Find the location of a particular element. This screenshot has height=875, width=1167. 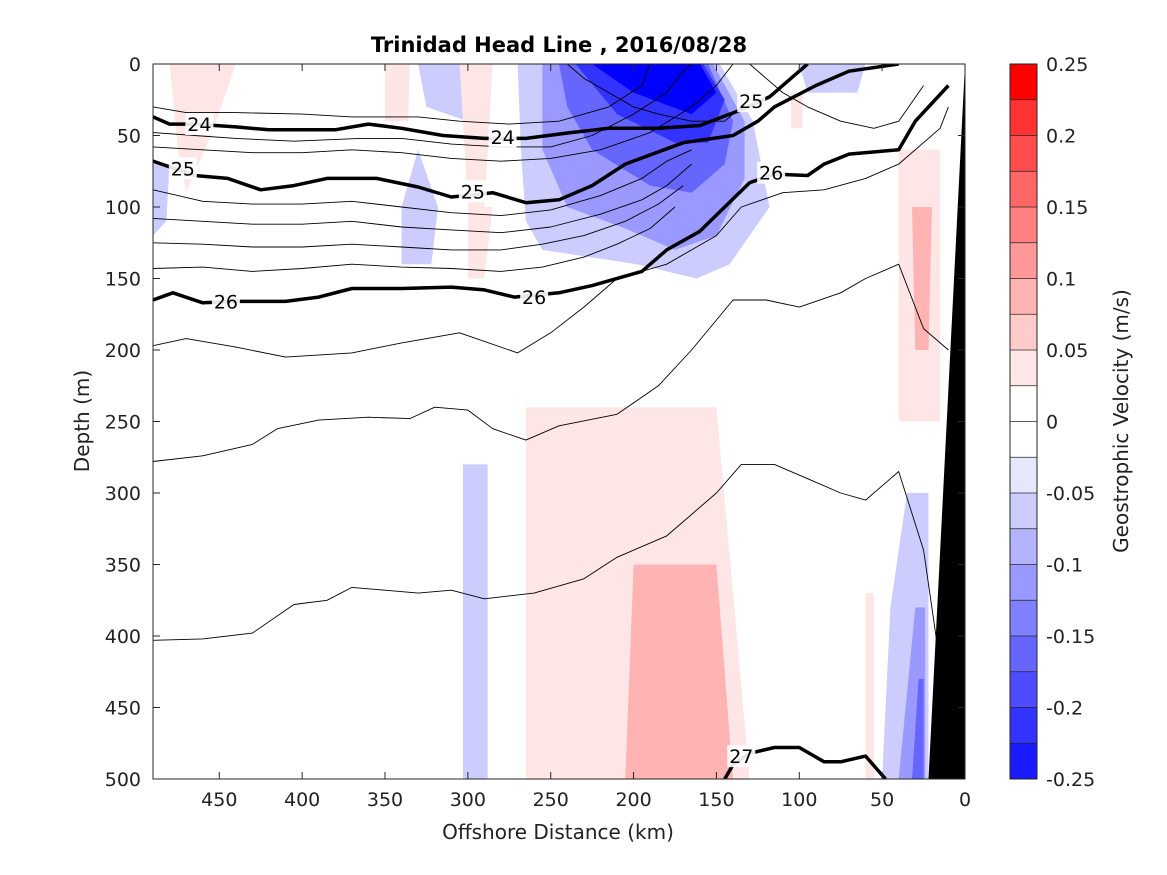

y-tick-label: 250 is located at coordinates (123, 423).